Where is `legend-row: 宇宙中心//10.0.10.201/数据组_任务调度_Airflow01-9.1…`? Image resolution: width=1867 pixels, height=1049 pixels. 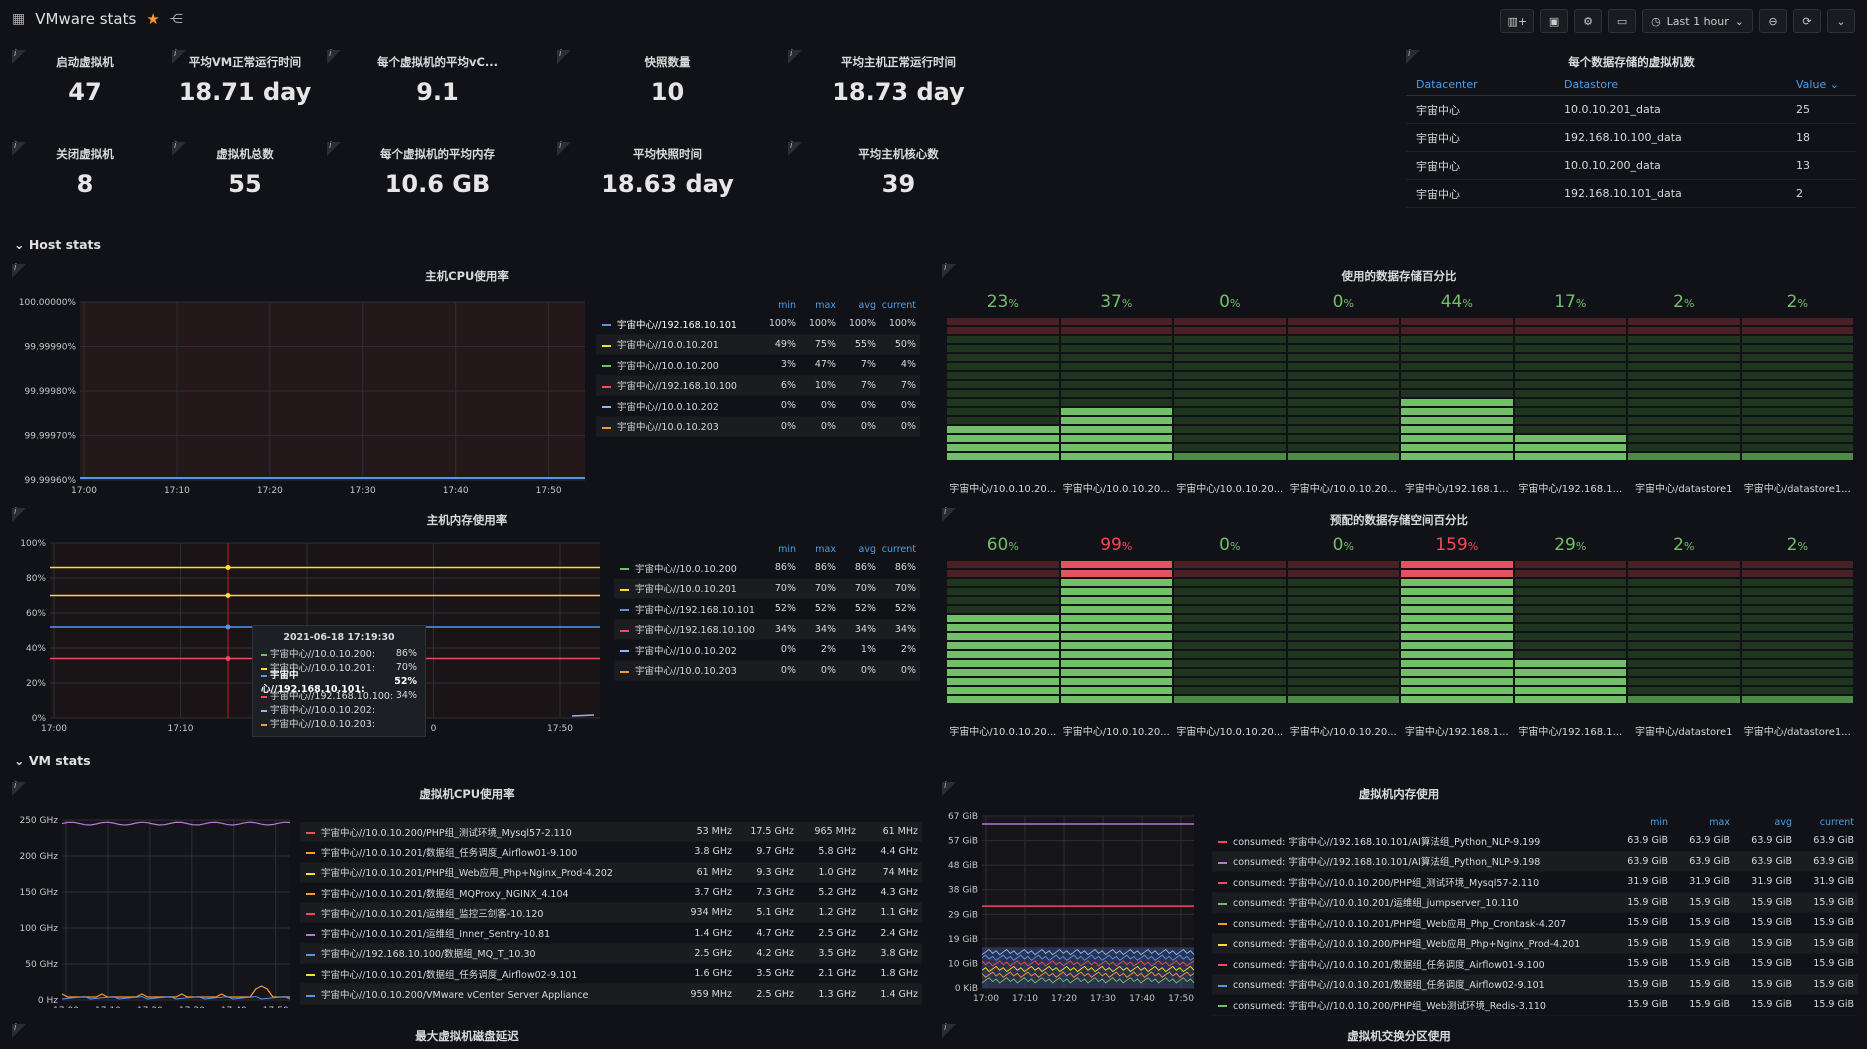 legend-row: 宇宙中心//10.0.10.201/数据组_任务调度_Airflow01-9.1… is located at coordinates (611, 852).